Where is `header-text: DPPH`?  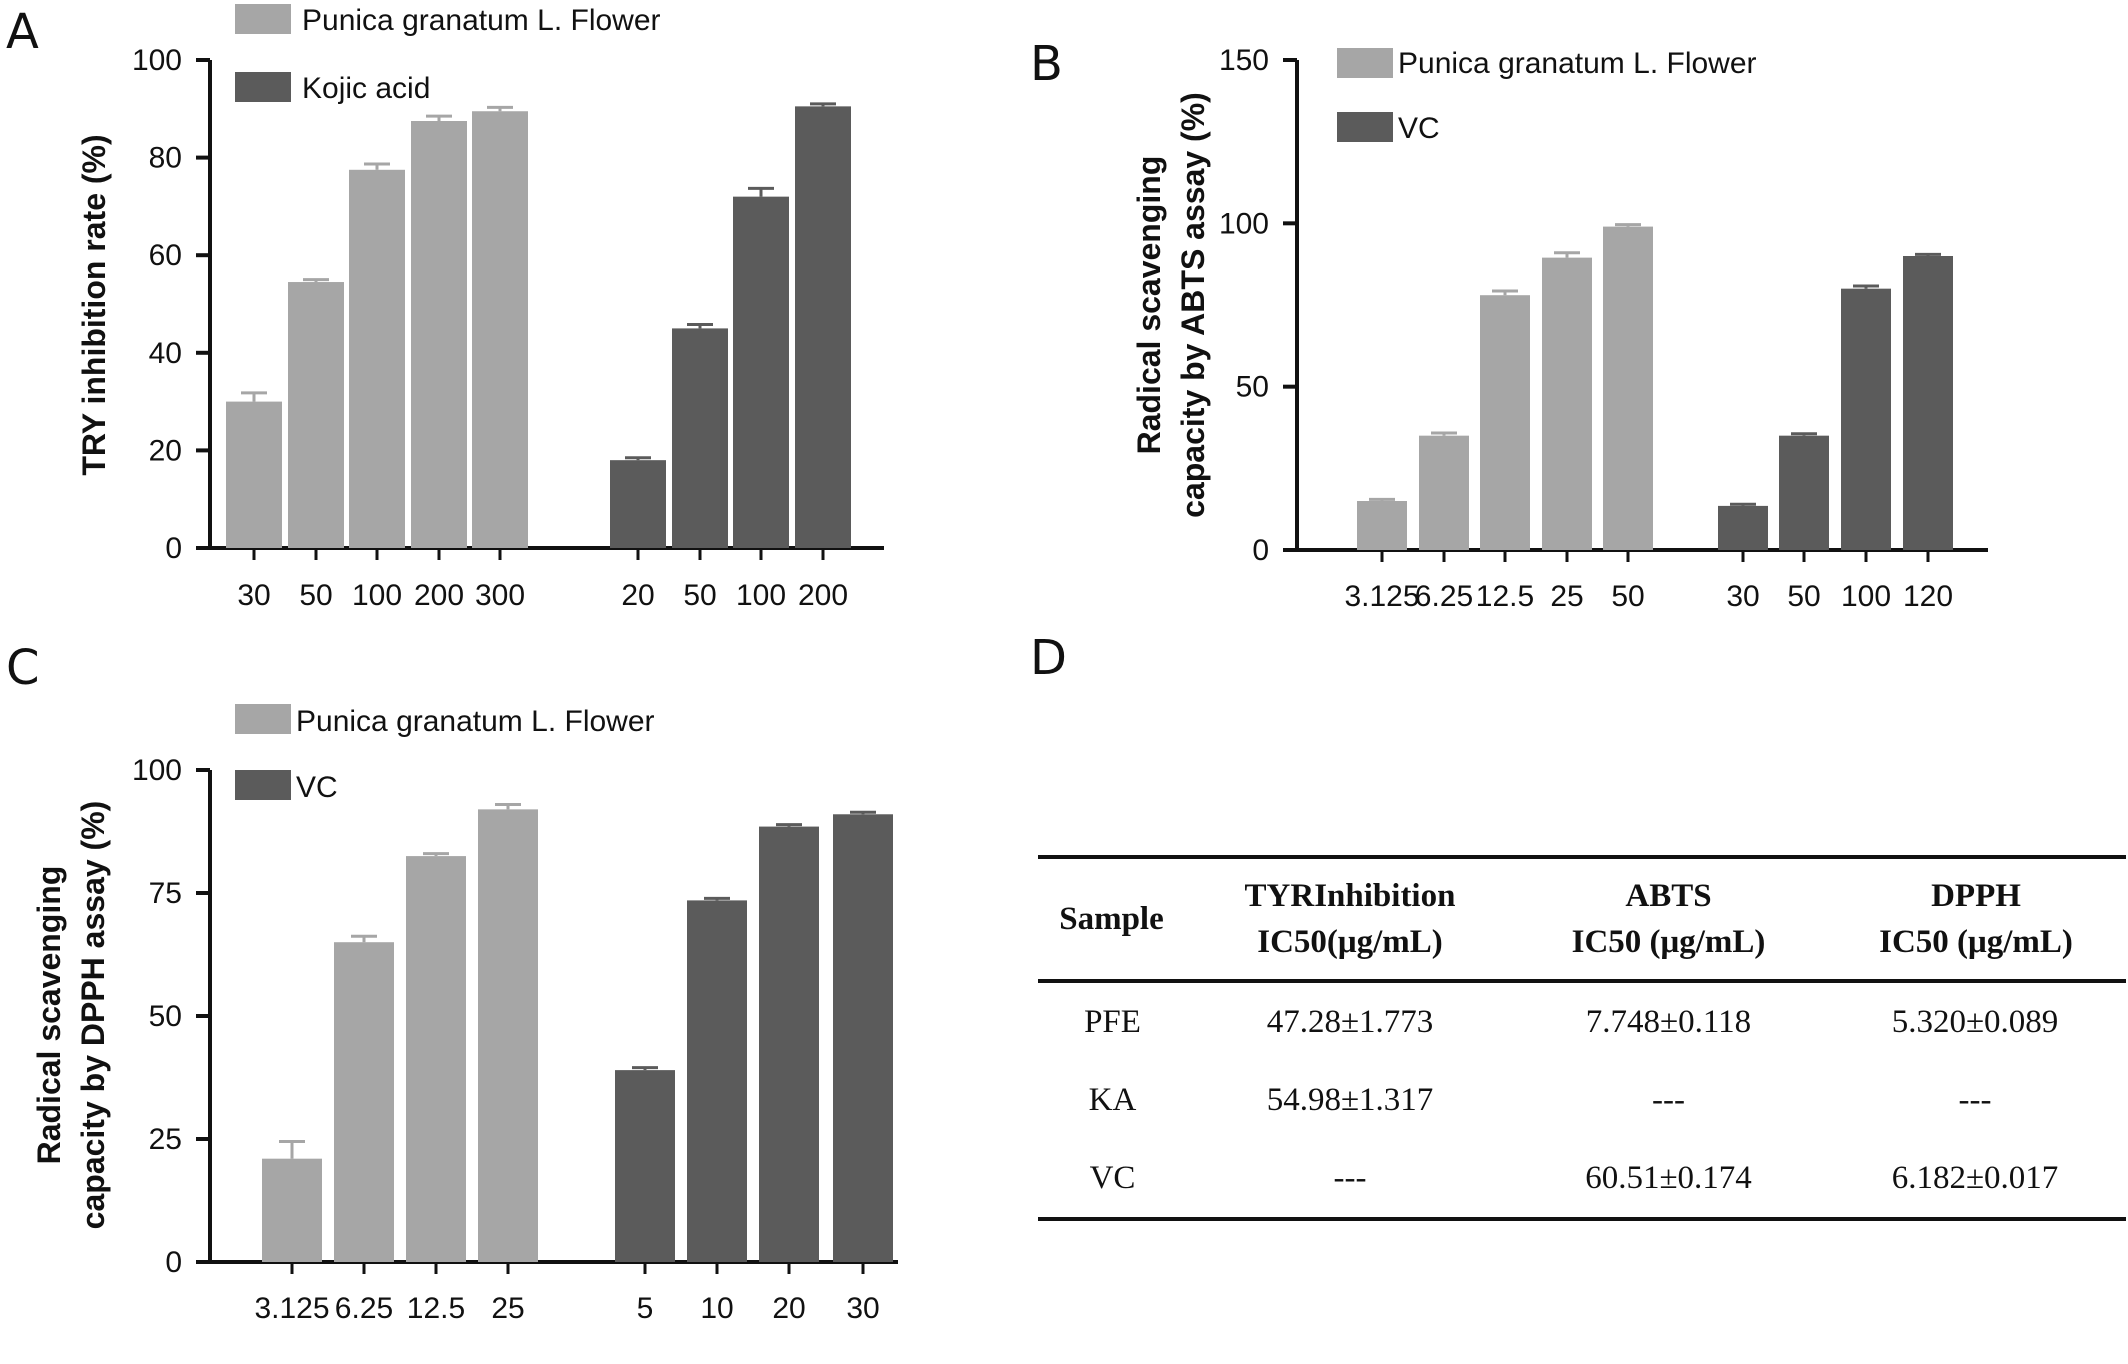 header-text: DPPH is located at coordinates (1976, 896).